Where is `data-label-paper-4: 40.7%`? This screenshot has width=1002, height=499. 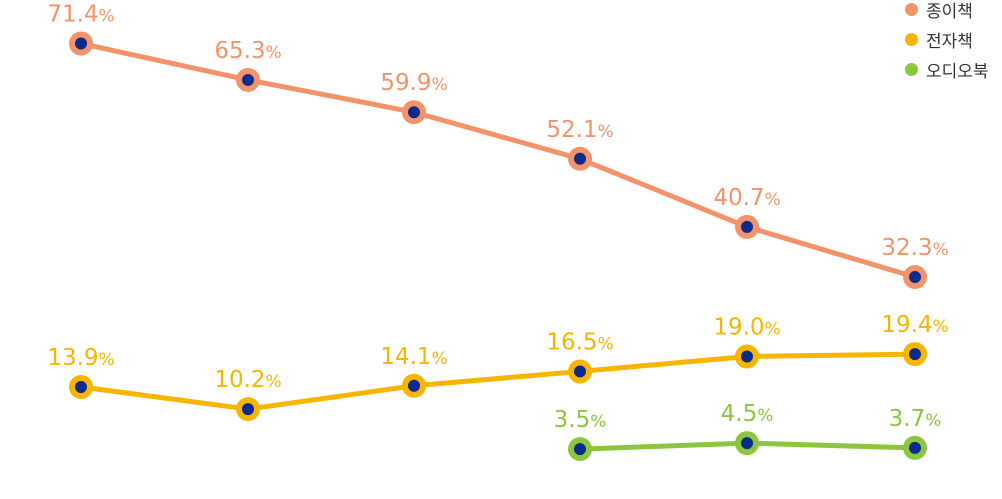 data-label-paper-4: 40.7% is located at coordinates (746, 198).